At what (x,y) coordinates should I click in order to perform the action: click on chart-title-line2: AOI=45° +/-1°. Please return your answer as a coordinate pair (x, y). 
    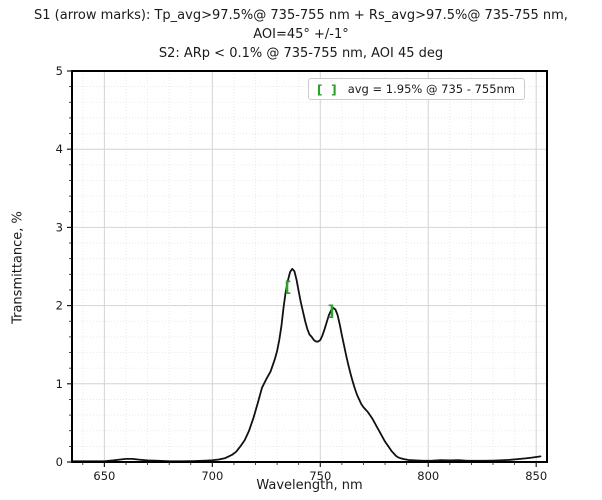
    Looking at the image, I should click on (301, 34).